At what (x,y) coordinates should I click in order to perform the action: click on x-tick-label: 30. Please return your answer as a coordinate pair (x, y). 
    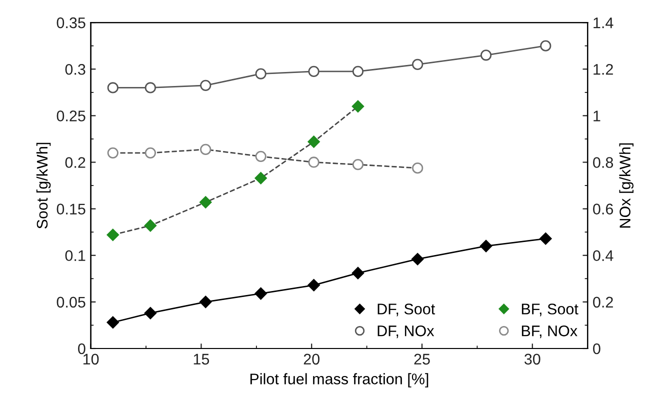
    Looking at the image, I should click on (532, 359).